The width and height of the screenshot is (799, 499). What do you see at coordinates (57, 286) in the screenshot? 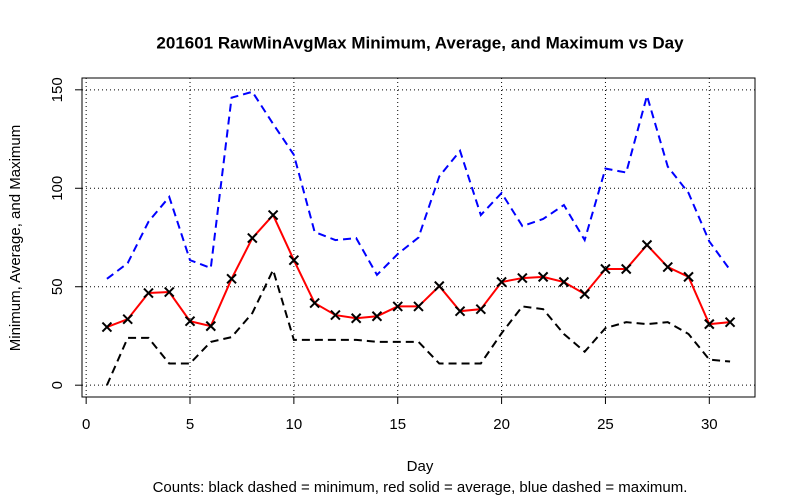
I see `y-tick-label: 50` at bounding box center [57, 286].